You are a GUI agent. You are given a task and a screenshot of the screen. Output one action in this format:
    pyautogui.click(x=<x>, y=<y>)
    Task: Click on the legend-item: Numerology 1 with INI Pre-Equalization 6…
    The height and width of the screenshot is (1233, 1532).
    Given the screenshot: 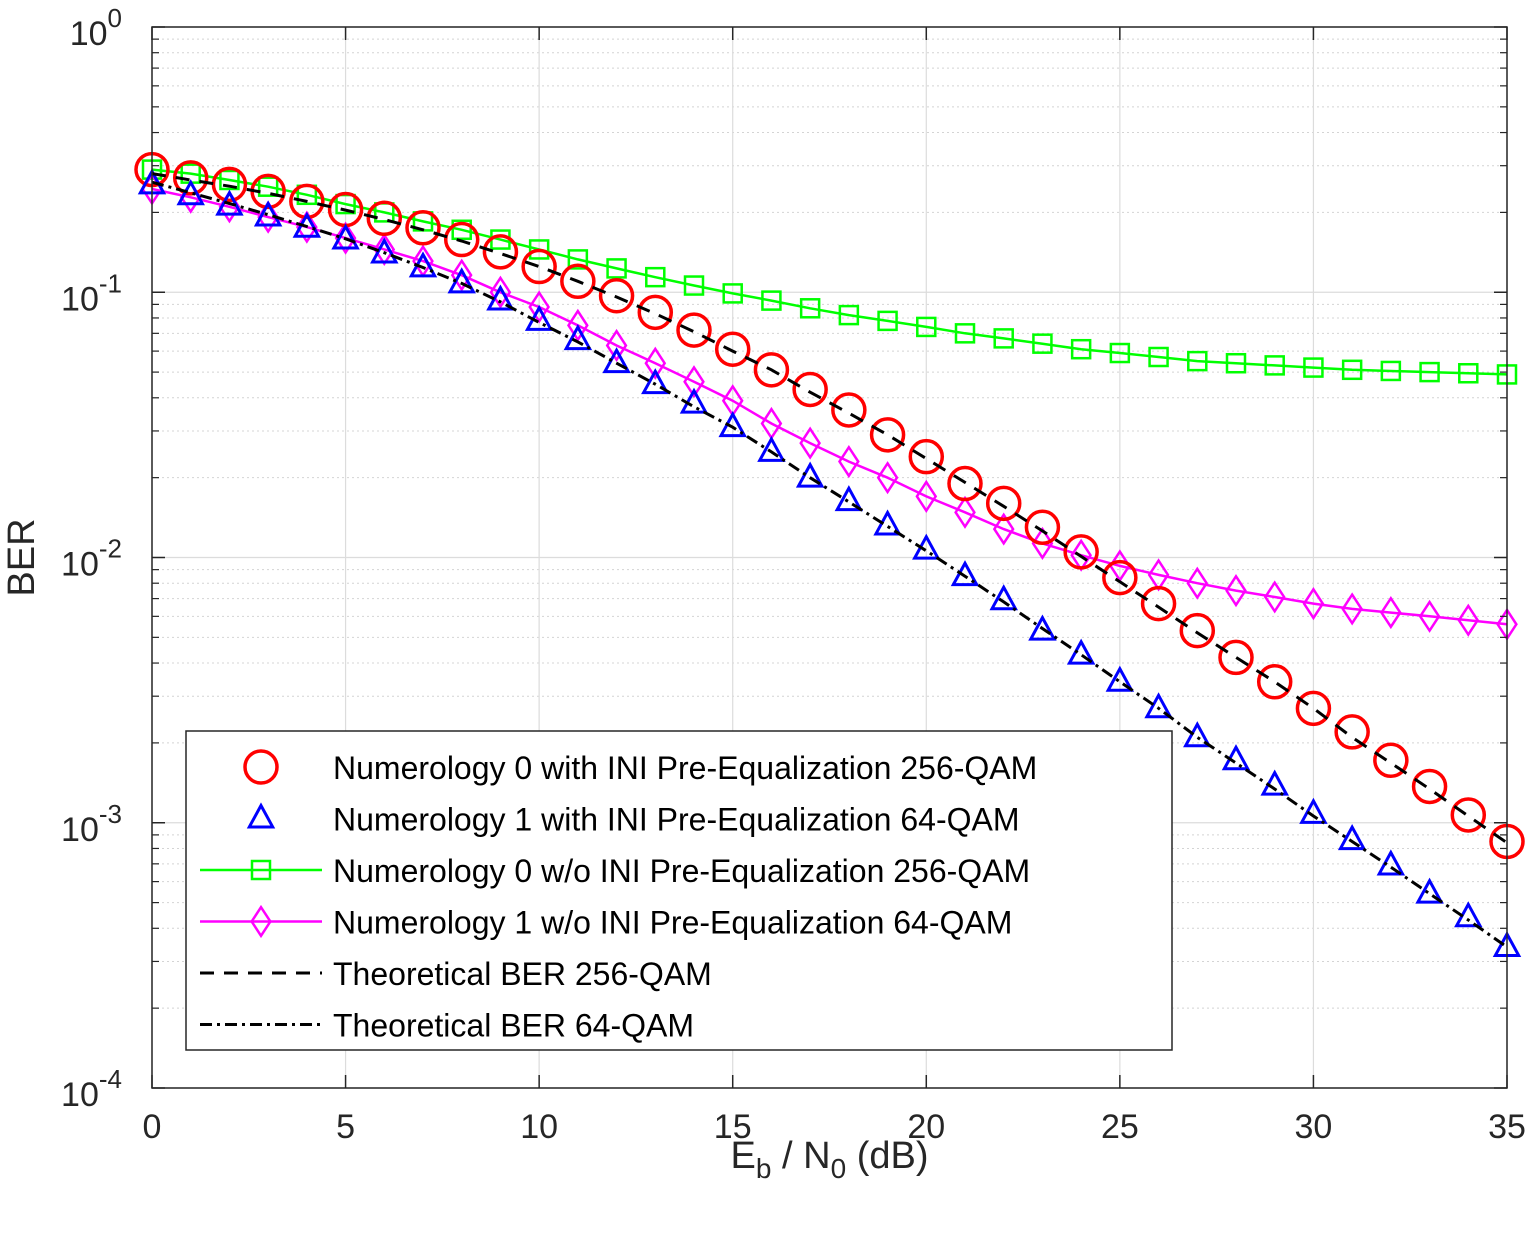 What is the action you would take?
    pyautogui.click(x=633, y=820)
    